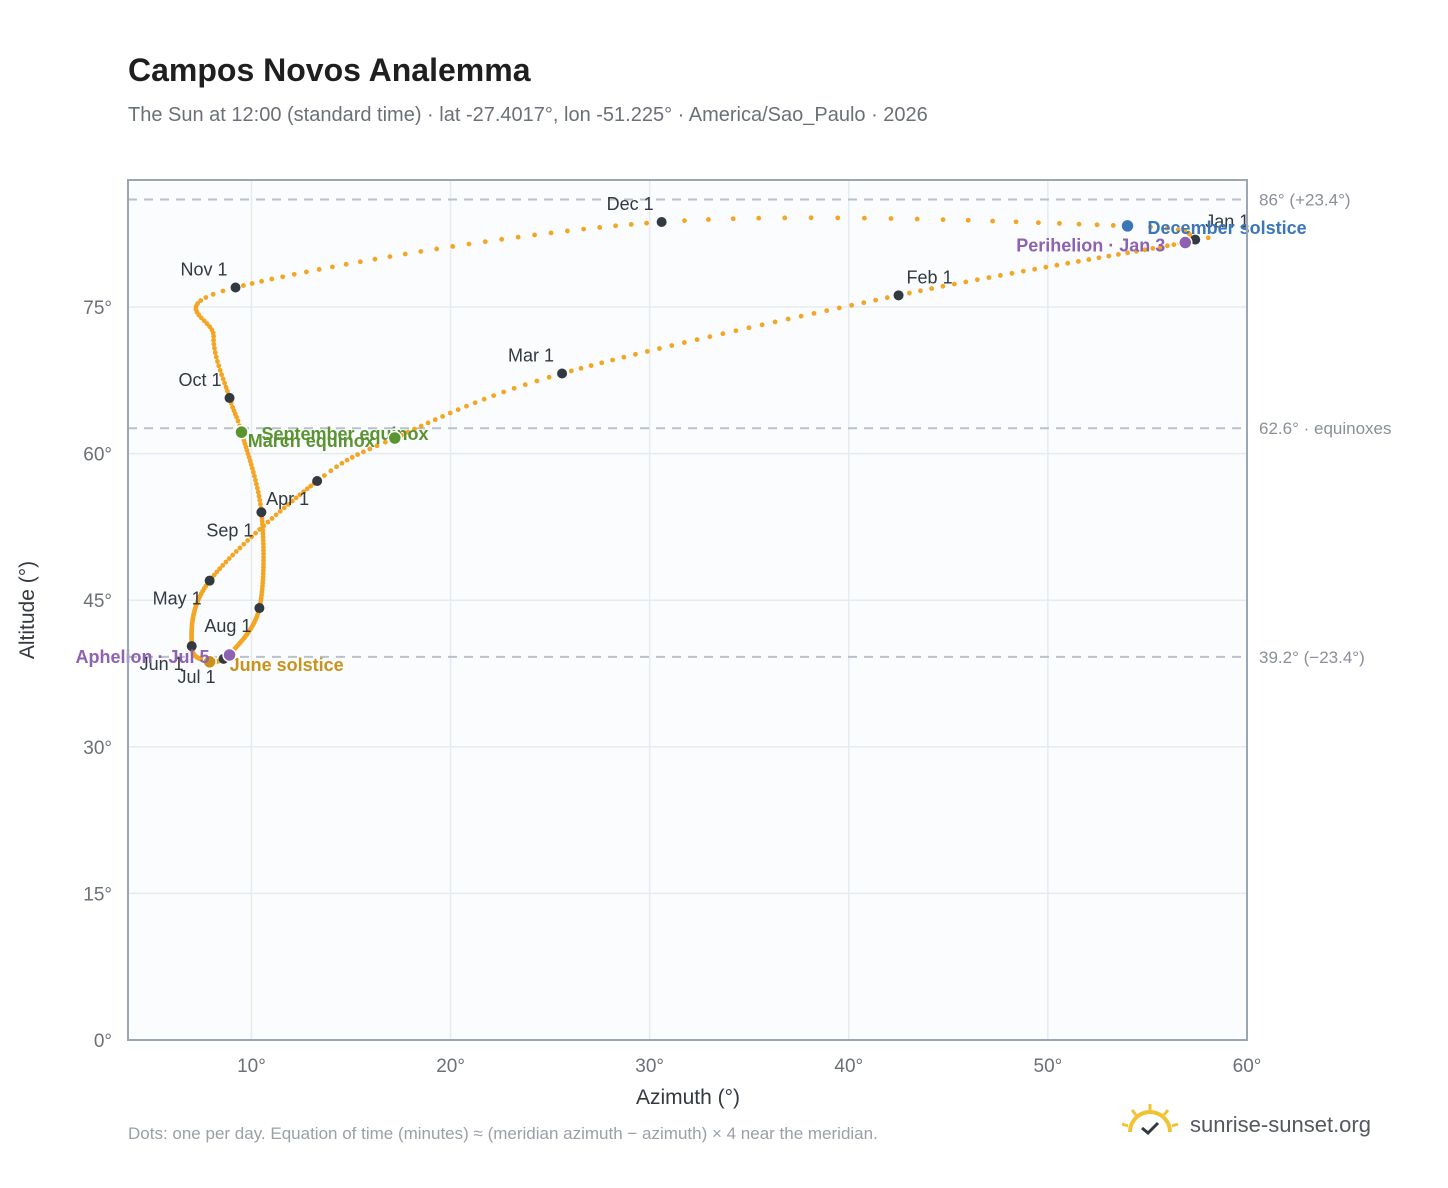 The image size is (1448, 1188). Describe the element at coordinates (287, 665) in the screenshot. I see `event-marker-label: June solstice` at that location.